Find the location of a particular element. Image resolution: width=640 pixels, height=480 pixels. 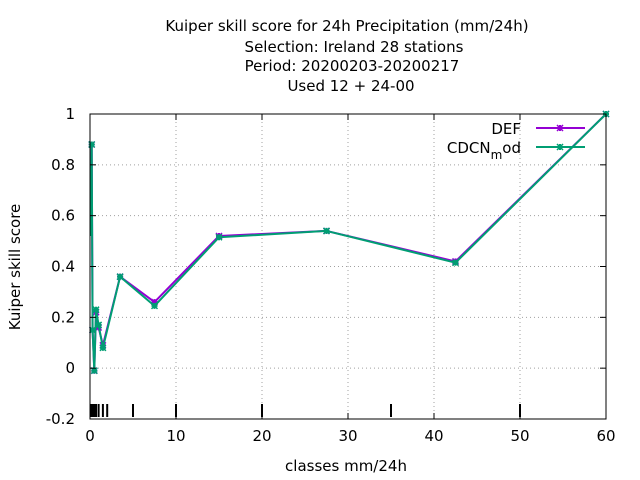

x-axis-label: classes mm/24h is located at coordinates (346, 466).